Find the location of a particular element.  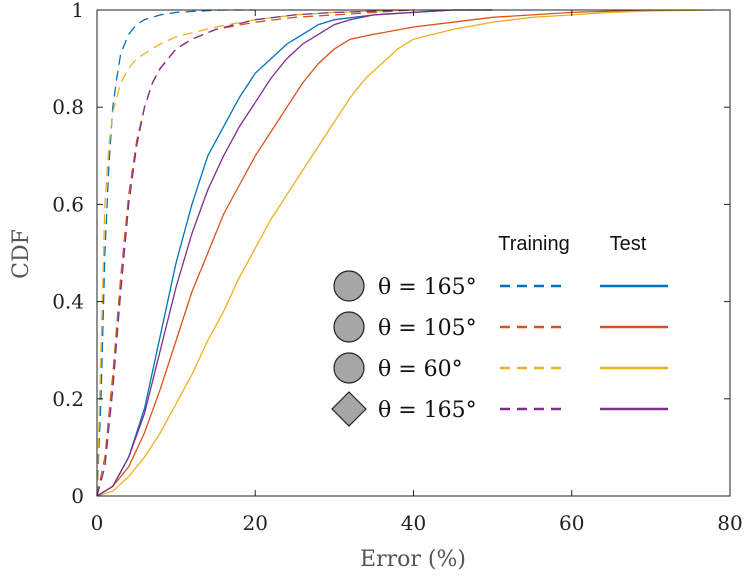

x-tick-label: 0 is located at coordinates (97, 523).